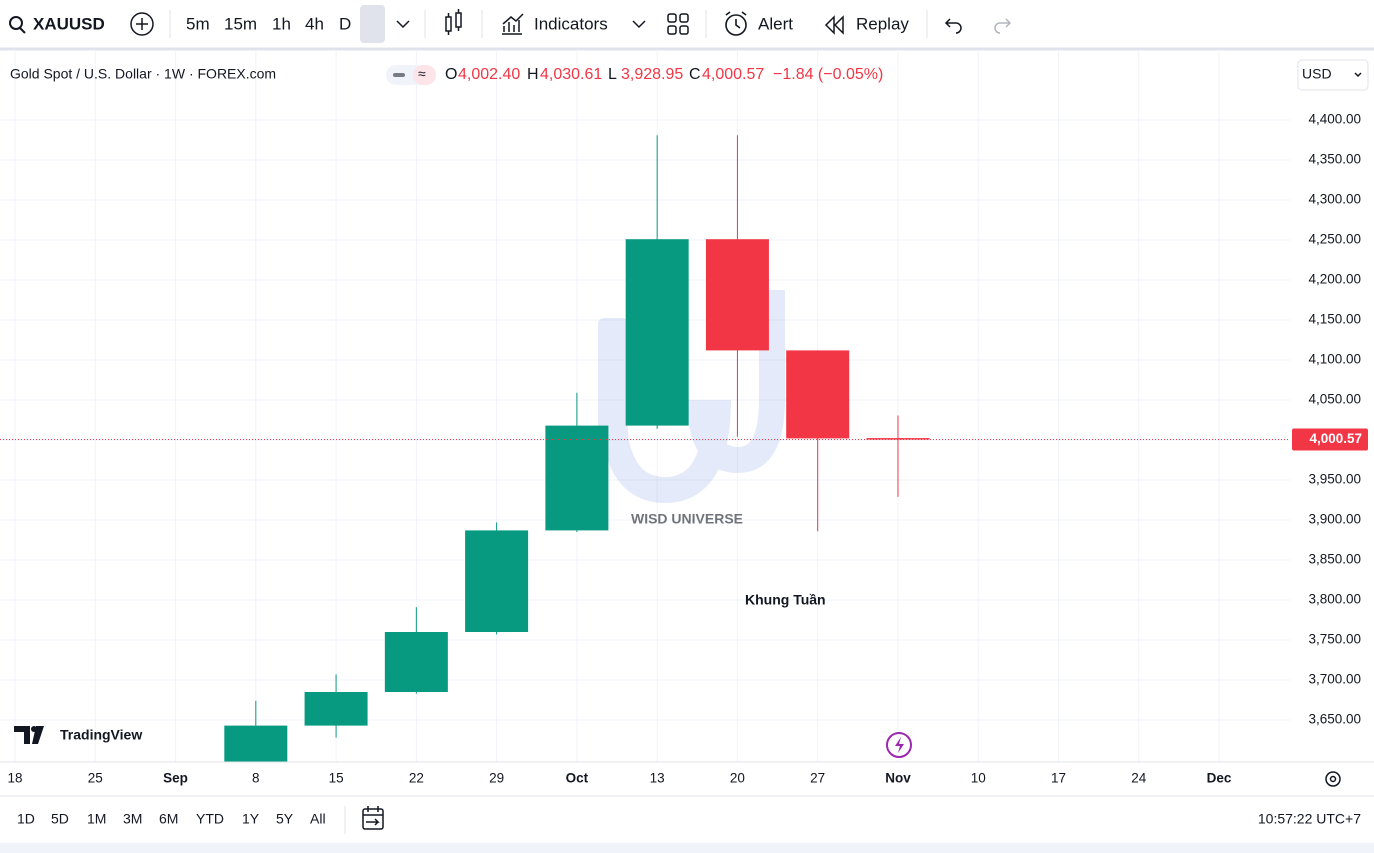 This screenshot has width=1374, height=853. I want to click on event-marker-icon, so click(899, 745).